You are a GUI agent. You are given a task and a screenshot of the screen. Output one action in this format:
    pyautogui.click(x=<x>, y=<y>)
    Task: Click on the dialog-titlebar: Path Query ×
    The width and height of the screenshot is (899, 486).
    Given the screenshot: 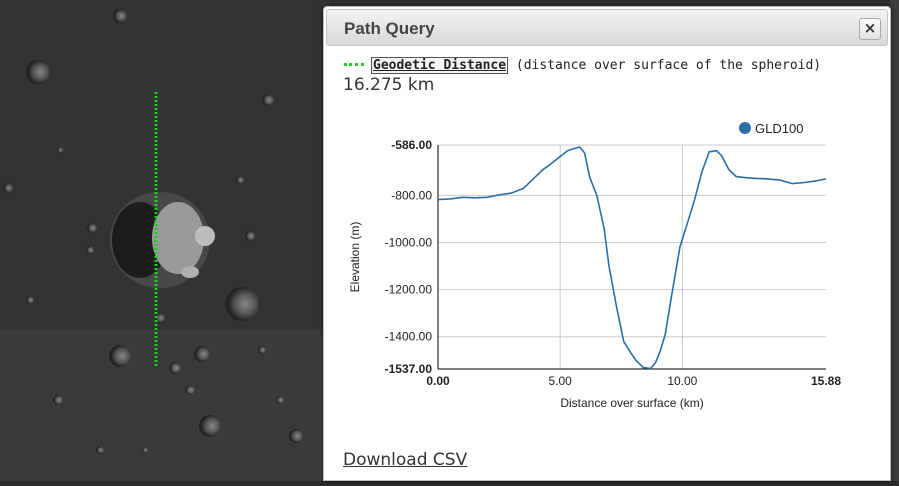 What is the action you would take?
    pyautogui.click(x=607, y=27)
    